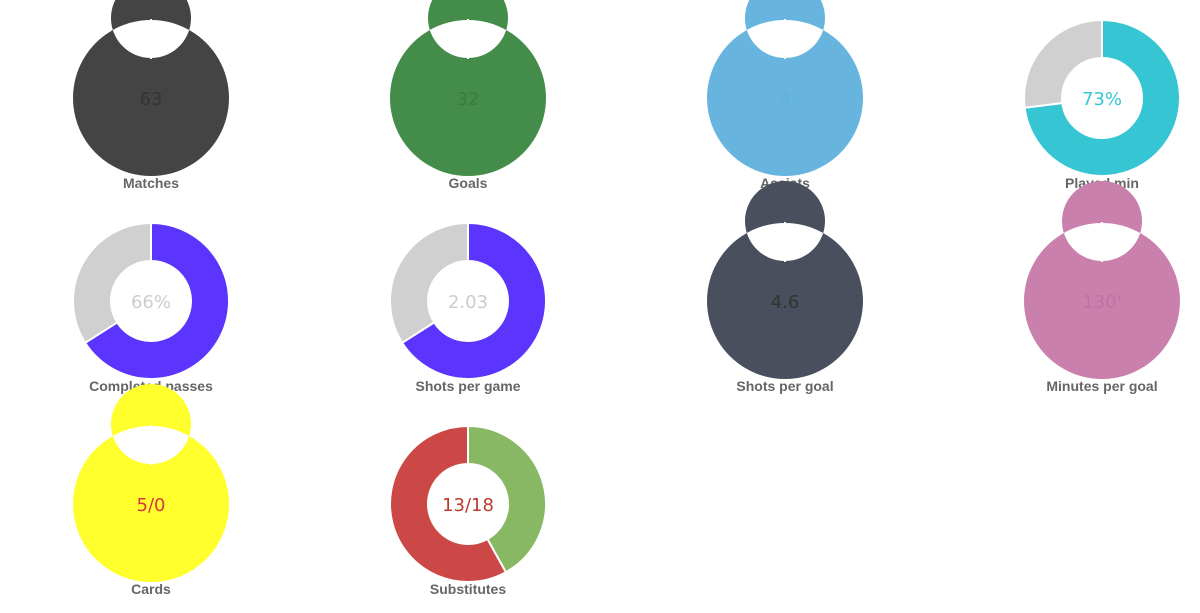  Describe the element at coordinates (468, 386) in the screenshot. I see `shots-per-game-label: Shots per game` at that location.